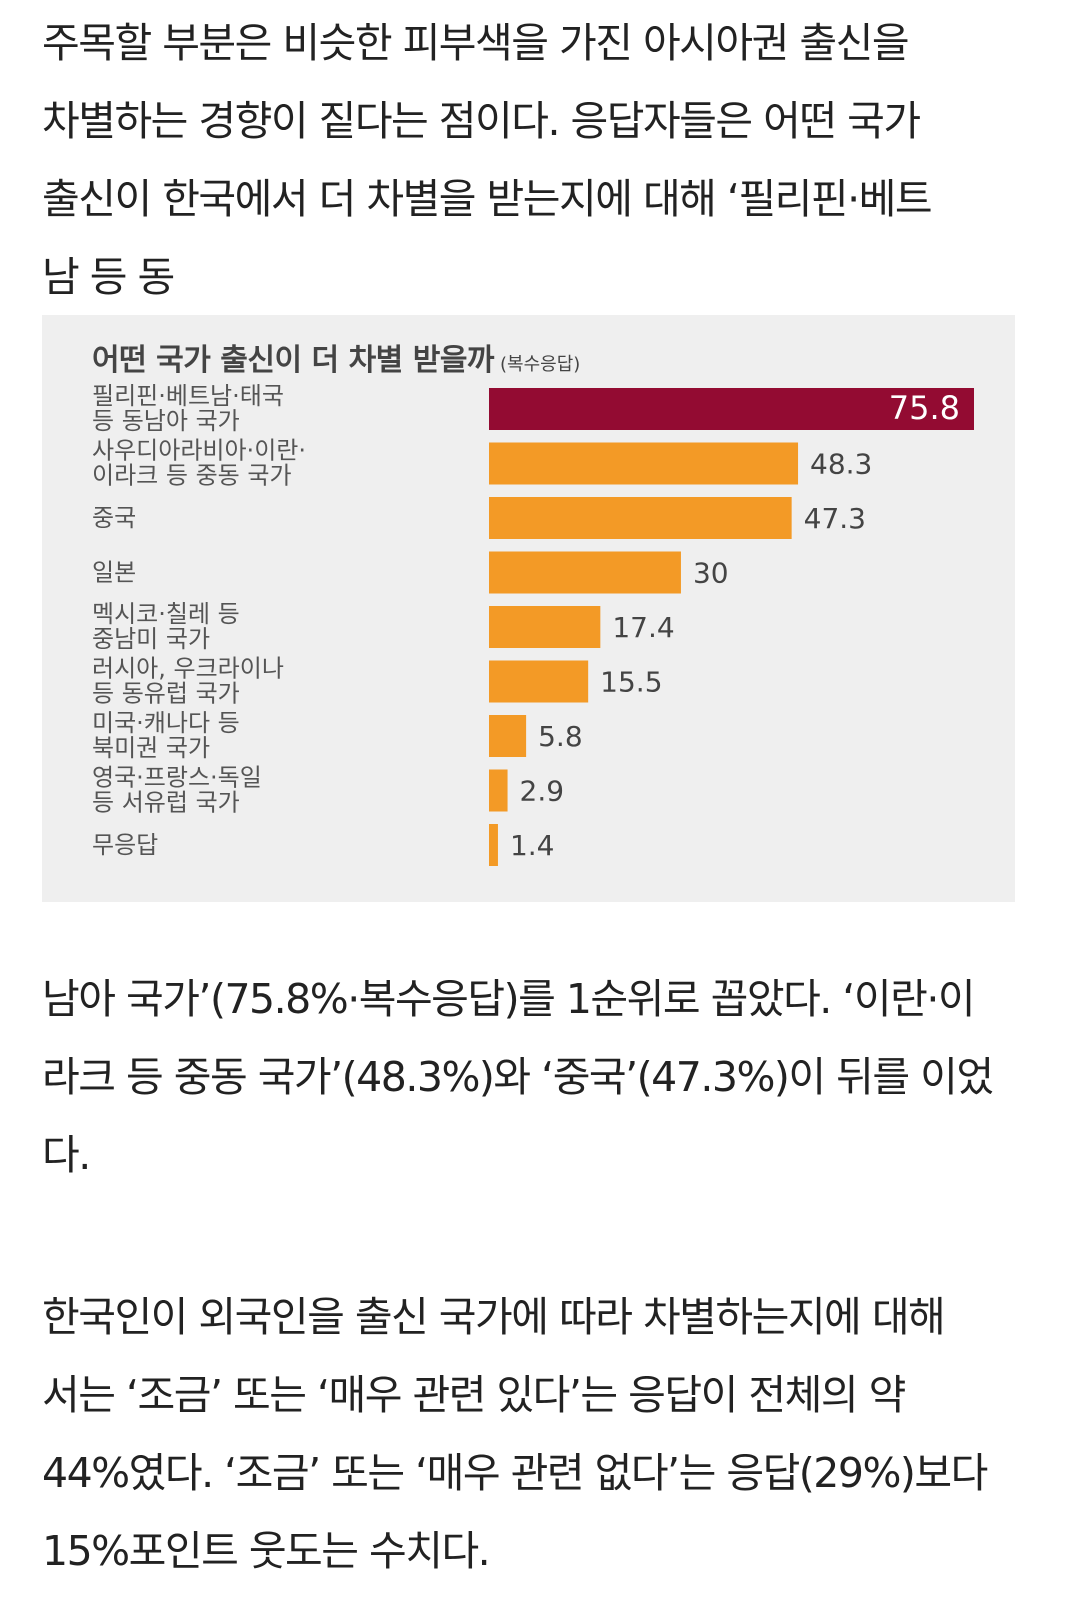 This screenshot has height=1603, width=1080. Describe the element at coordinates (474, 1395) in the screenshot. I see `text-line: 서는 ‘조금’ 또는 ‘매우 관련 있다’는 응답이 전체의 약` at that location.